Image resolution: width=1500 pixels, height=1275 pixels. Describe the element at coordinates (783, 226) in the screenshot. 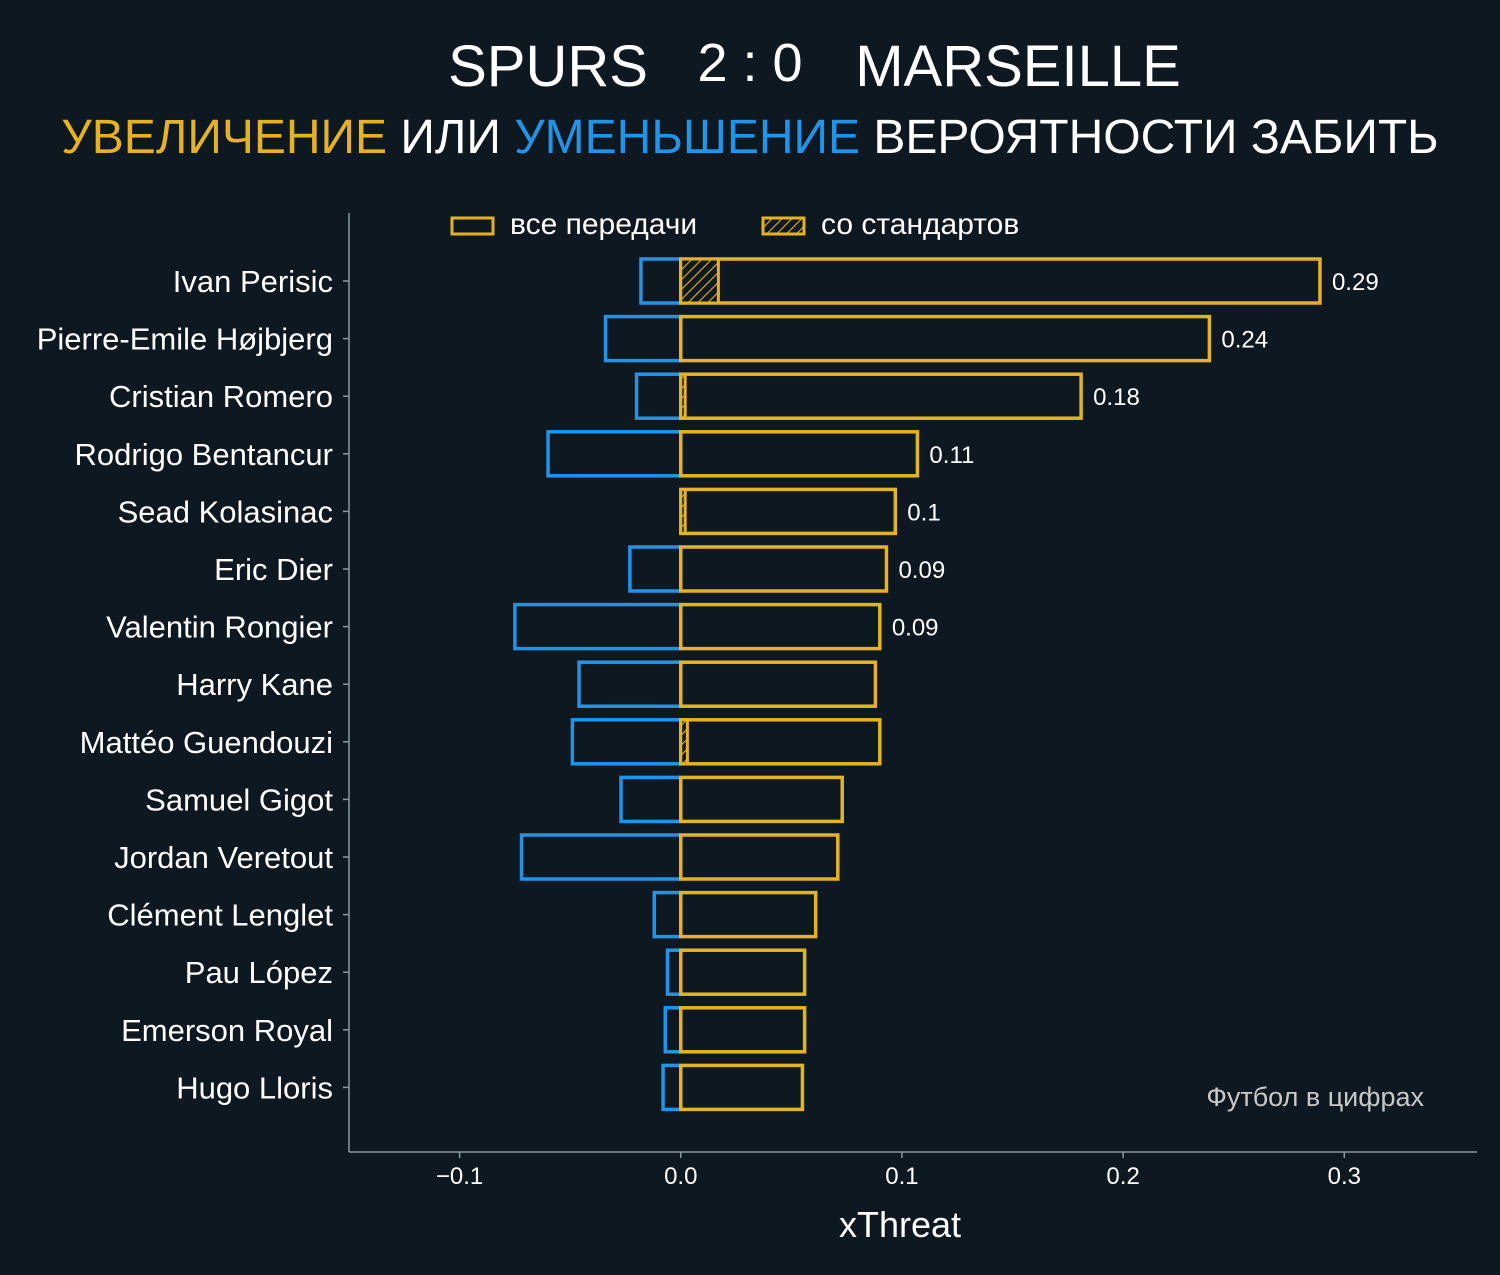

I see `legend-swatch-set-pieces` at that location.